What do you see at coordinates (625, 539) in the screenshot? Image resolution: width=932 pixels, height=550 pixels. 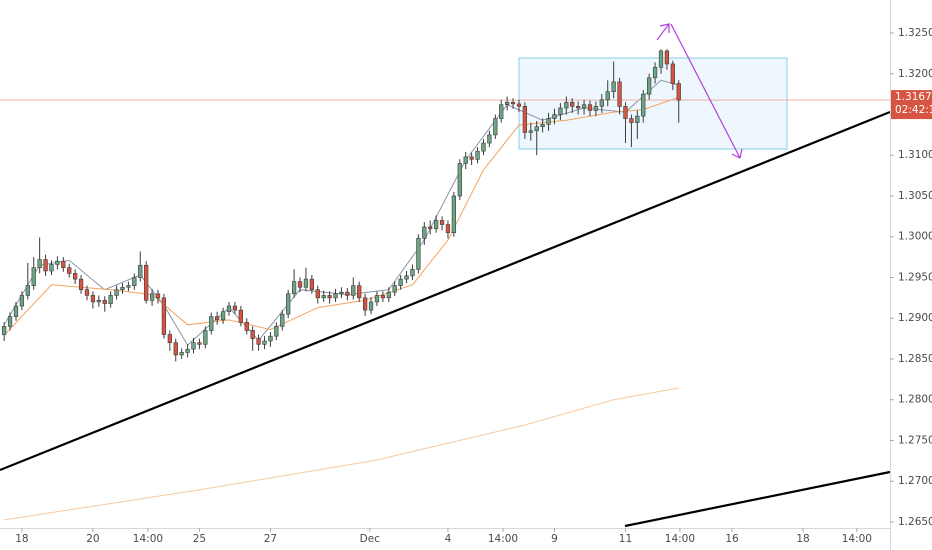 I see `x-tick-label: 11` at bounding box center [625, 539].